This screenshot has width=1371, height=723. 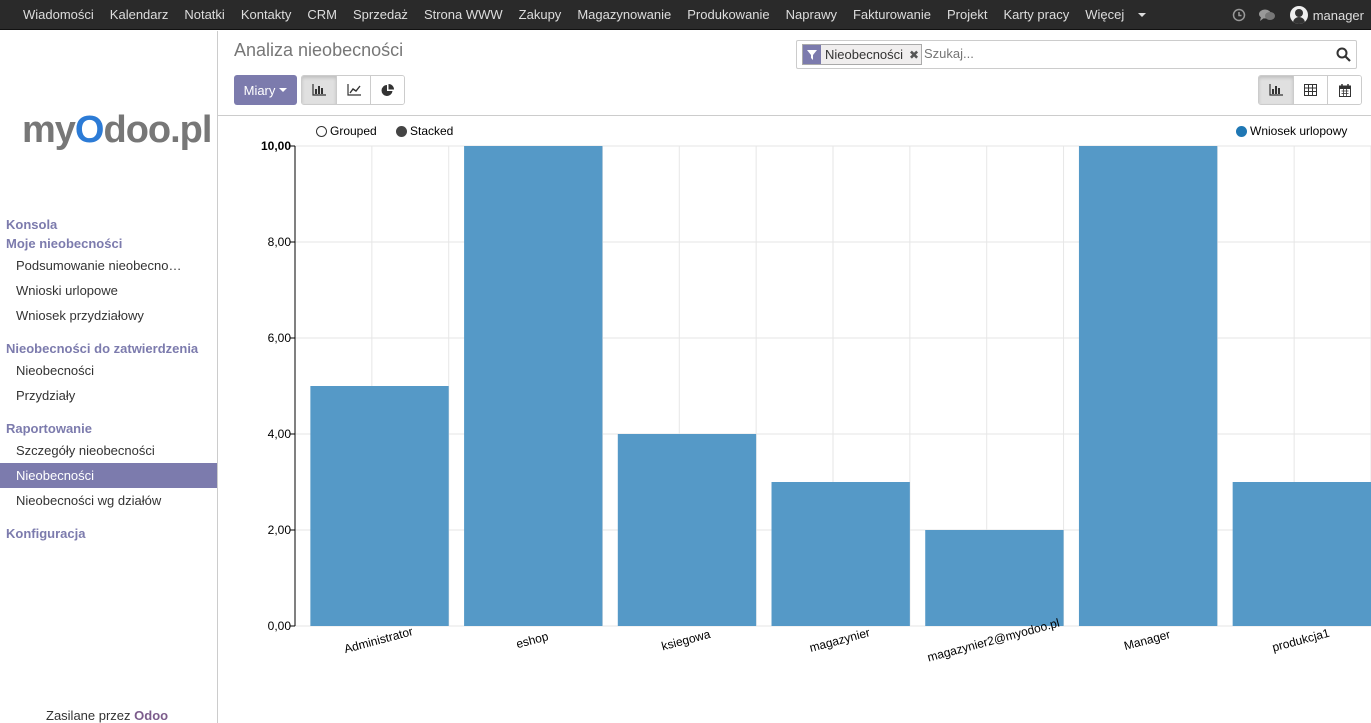 I want to click on nav-item-5: Sprzedaż, so click(x=380, y=14).